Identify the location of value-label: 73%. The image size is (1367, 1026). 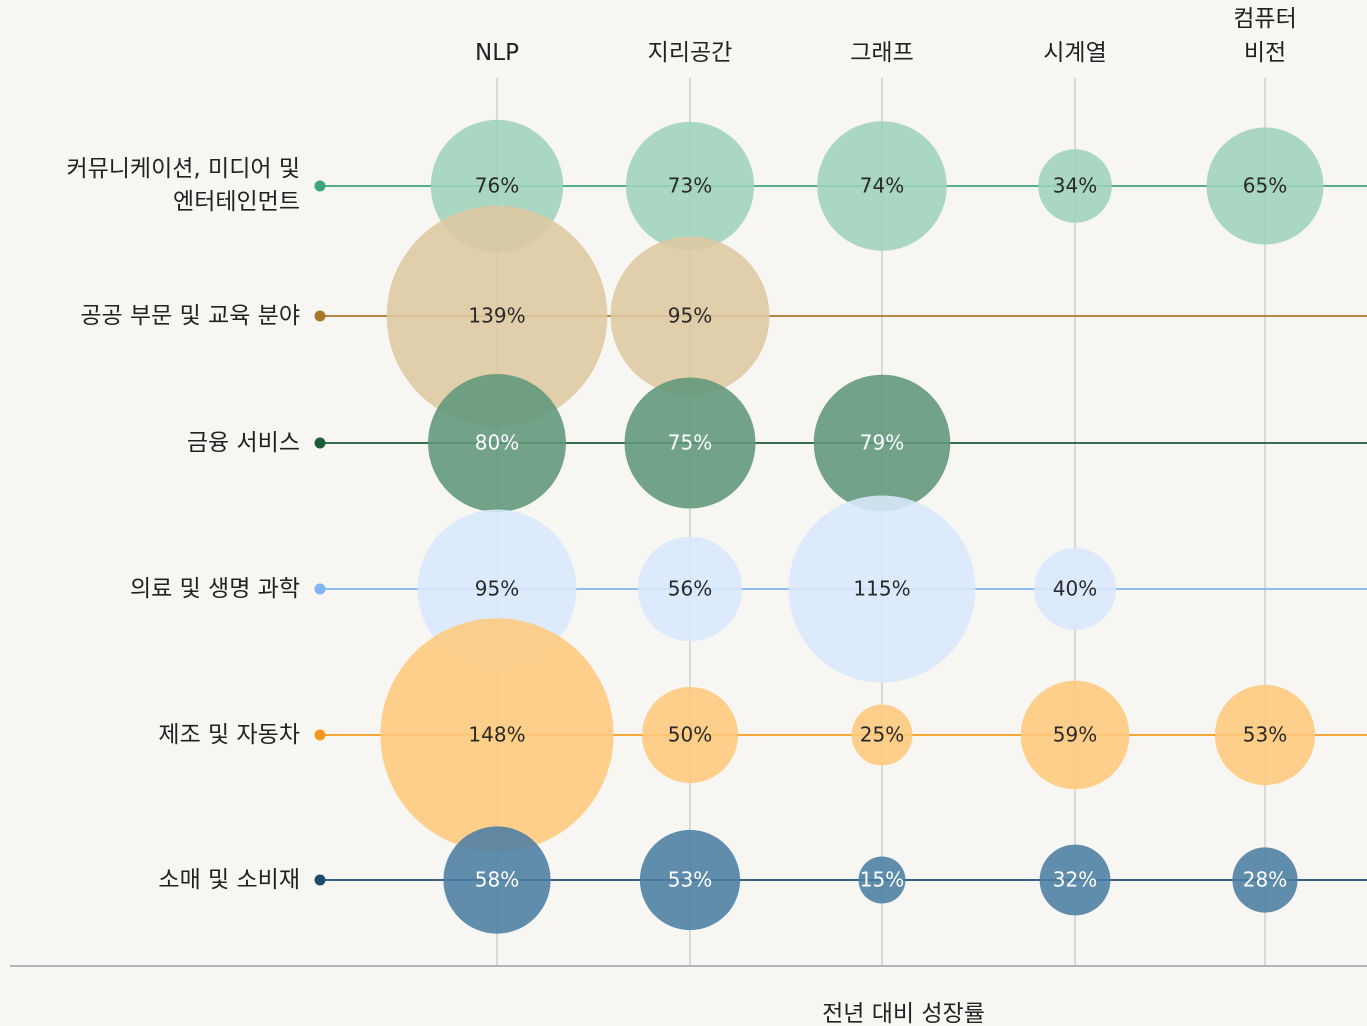
(690, 186).